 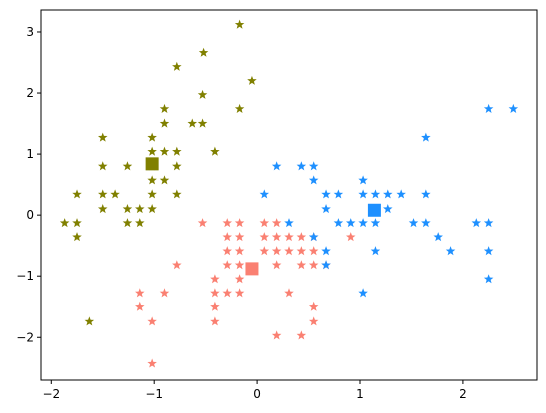 I want to click on x-tick-label: 0, so click(x=257, y=394).